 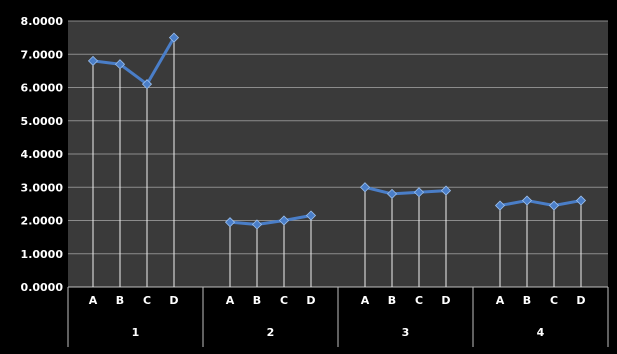 What do you see at coordinates (406, 332) in the screenshot?
I see `x-group-label: 3` at bounding box center [406, 332].